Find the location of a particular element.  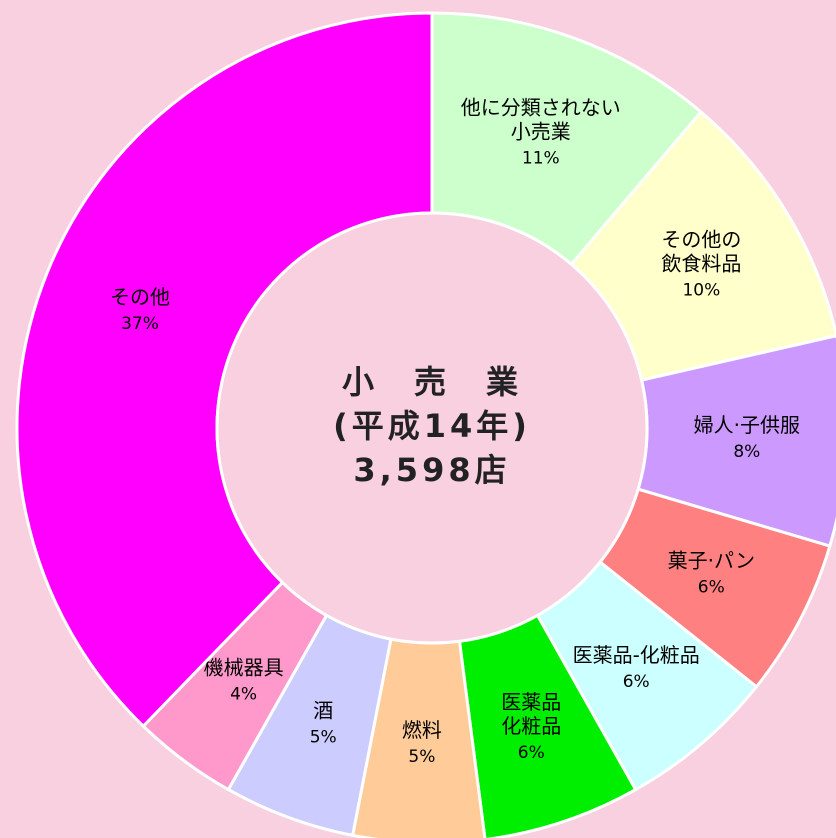

text-line: 酒 is located at coordinates (323, 710).